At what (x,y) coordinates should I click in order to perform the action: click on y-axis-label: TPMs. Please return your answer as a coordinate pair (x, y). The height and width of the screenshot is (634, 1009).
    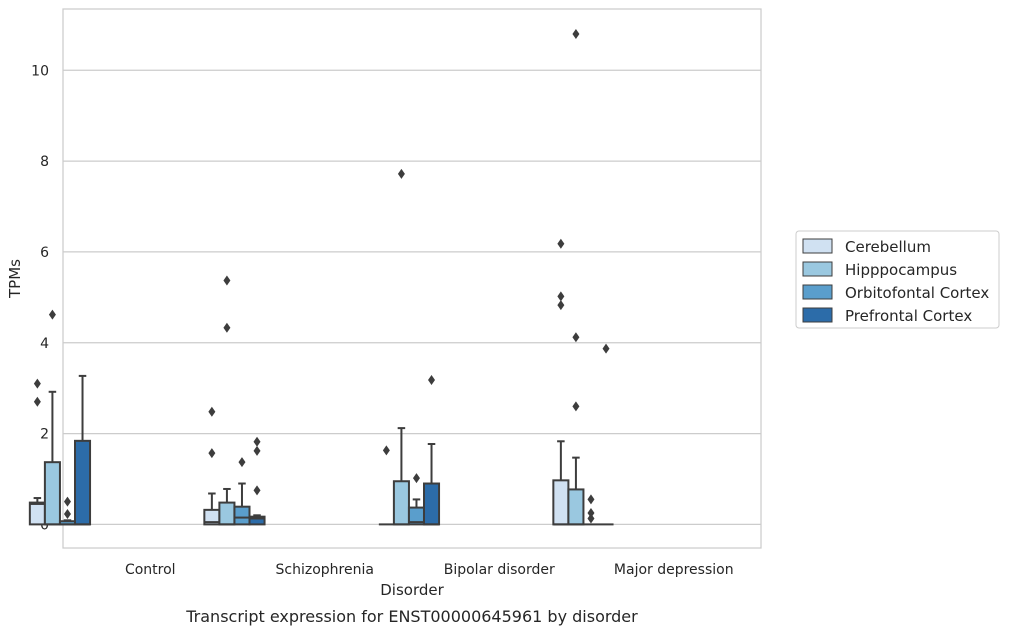
    Looking at the image, I should click on (15, 279).